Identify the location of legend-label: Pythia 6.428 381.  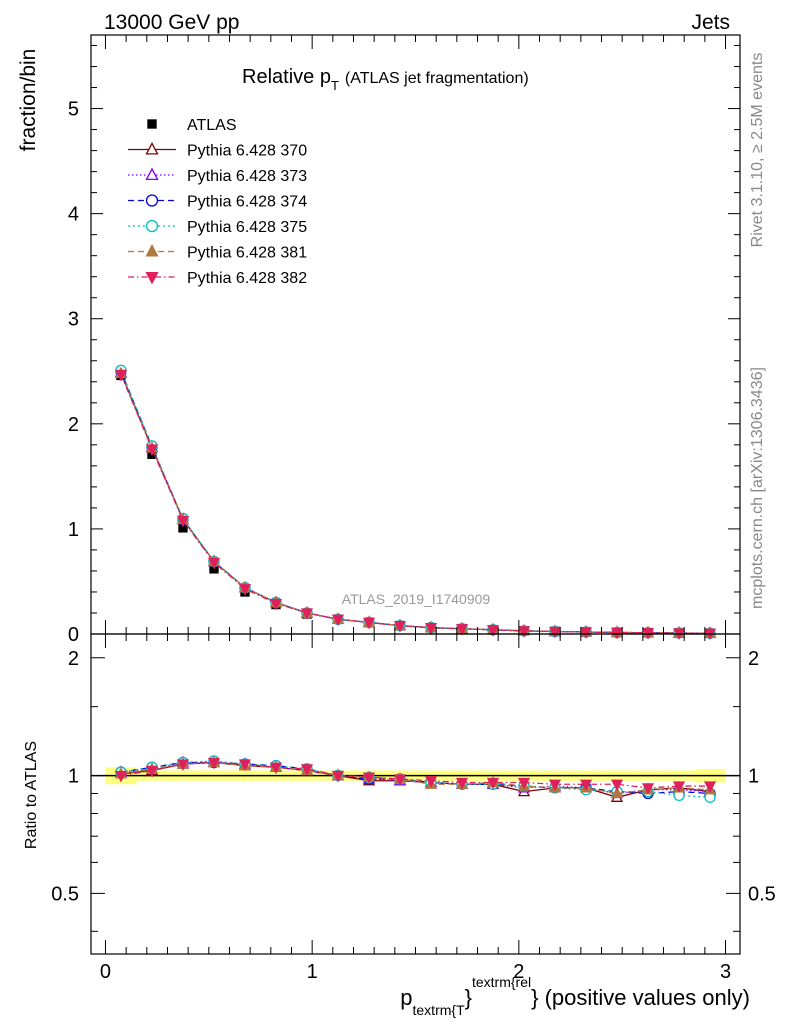
(247, 253).